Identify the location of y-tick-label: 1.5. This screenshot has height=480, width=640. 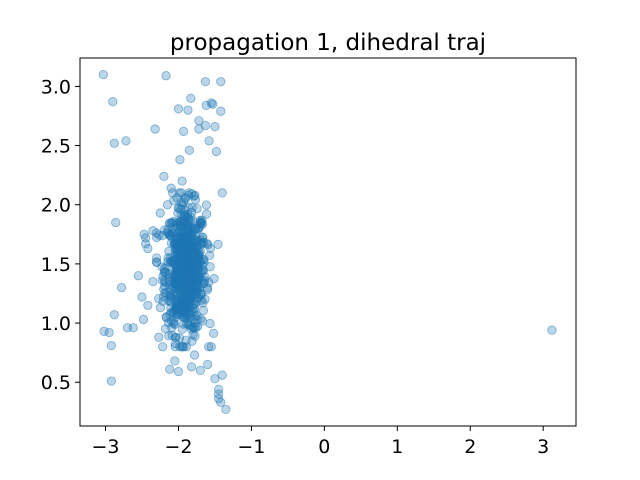
(56, 265).